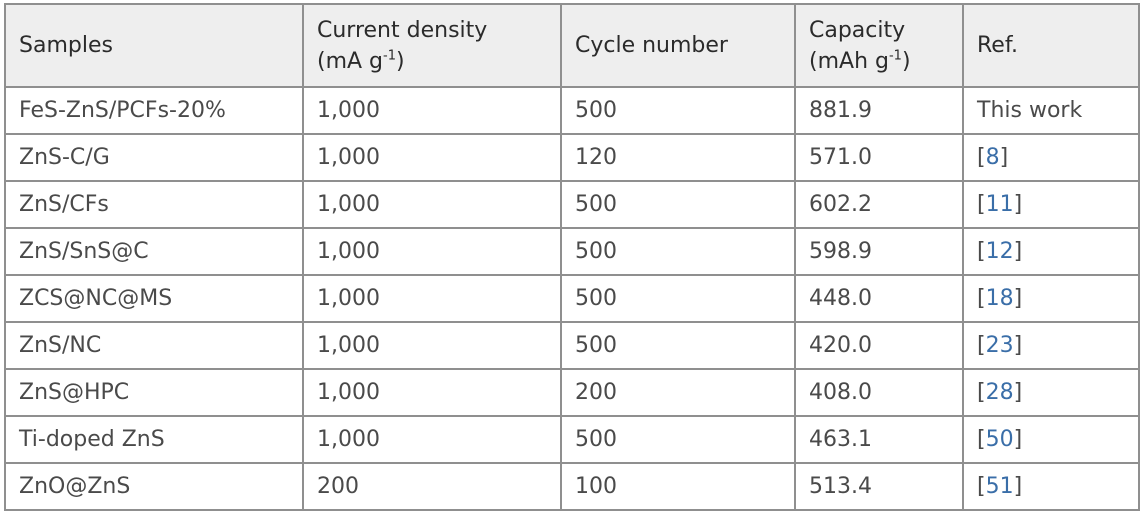 The height and width of the screenshot is (518, 1141). I want to click on cell-cycle-number: 120, so click(678, 157).